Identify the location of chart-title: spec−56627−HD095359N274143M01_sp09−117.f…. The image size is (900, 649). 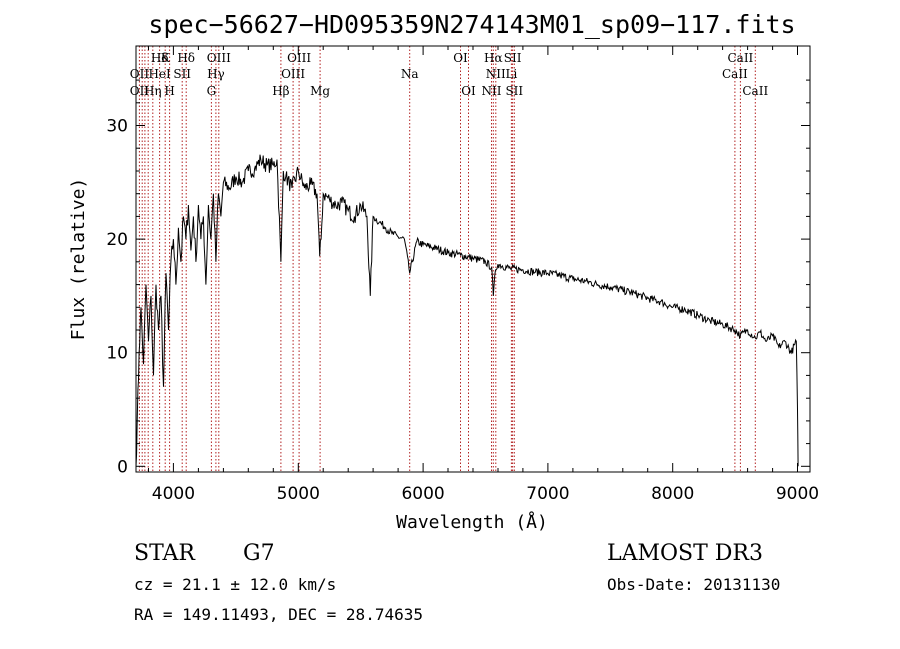
(471, 24).